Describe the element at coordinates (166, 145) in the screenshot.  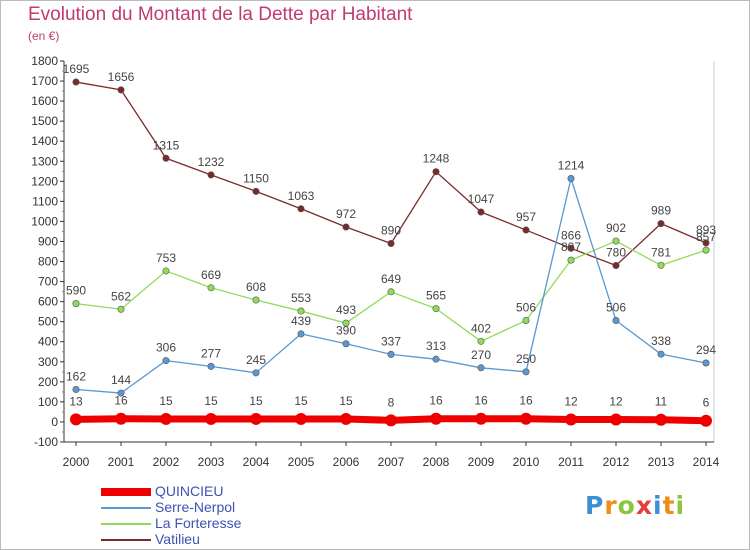
I see `data-label: 1315` at that location.